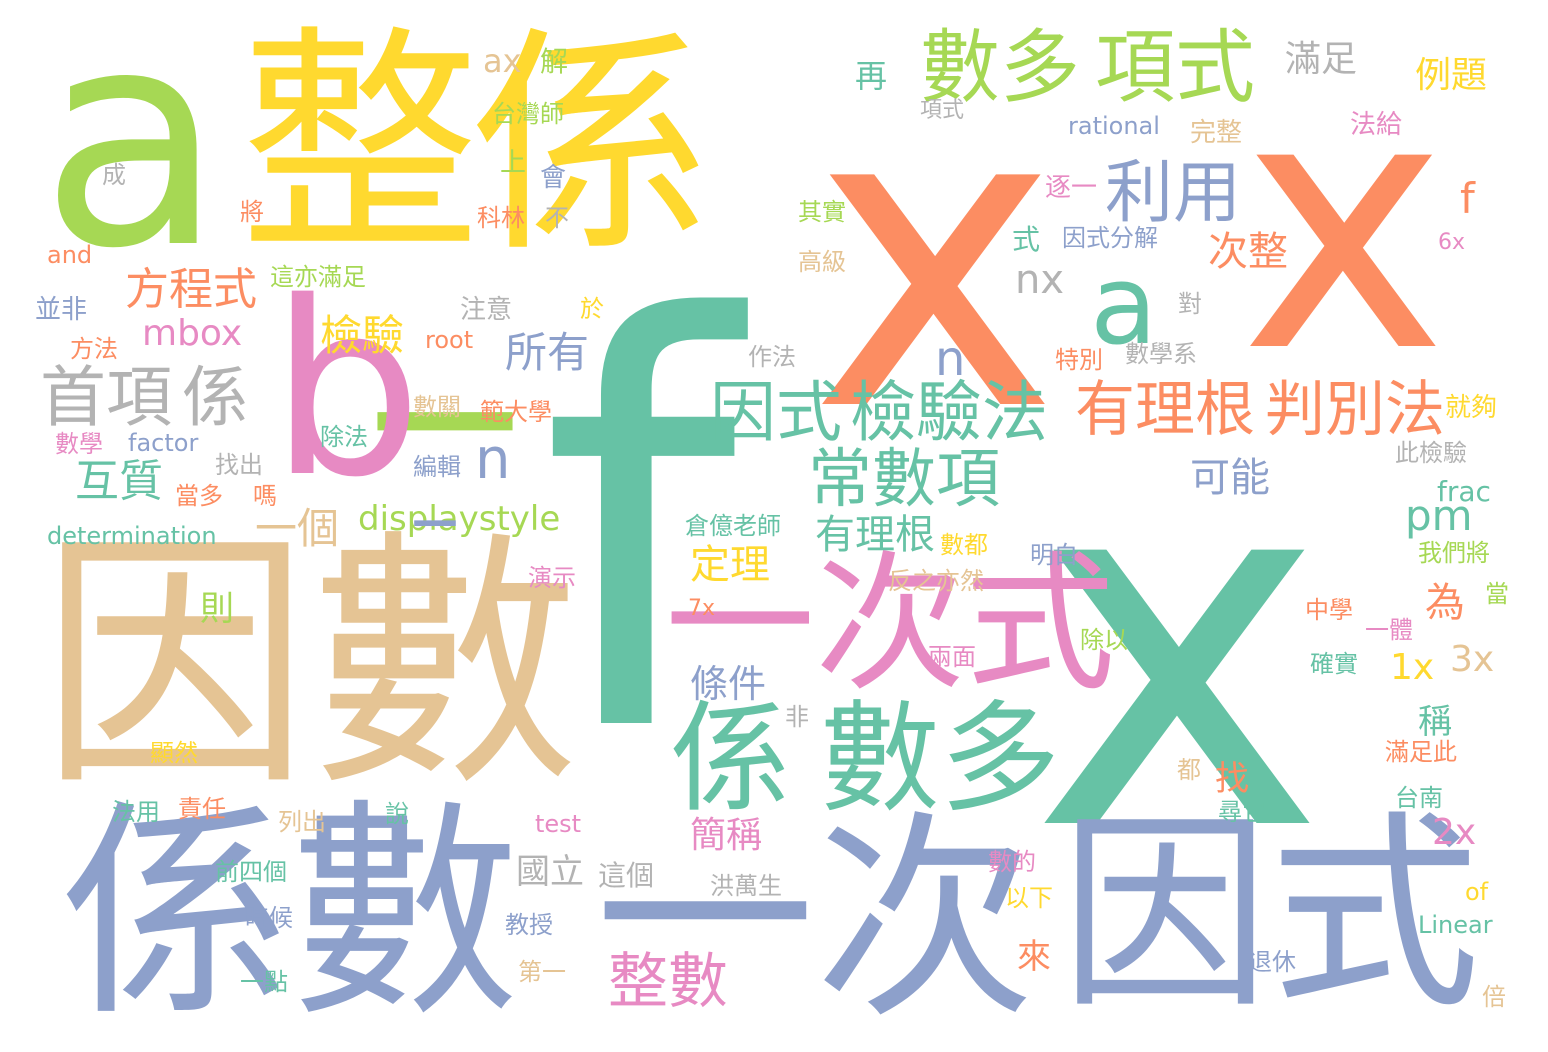  I want to click on cloud-word: 中學, so click(1329, 610).